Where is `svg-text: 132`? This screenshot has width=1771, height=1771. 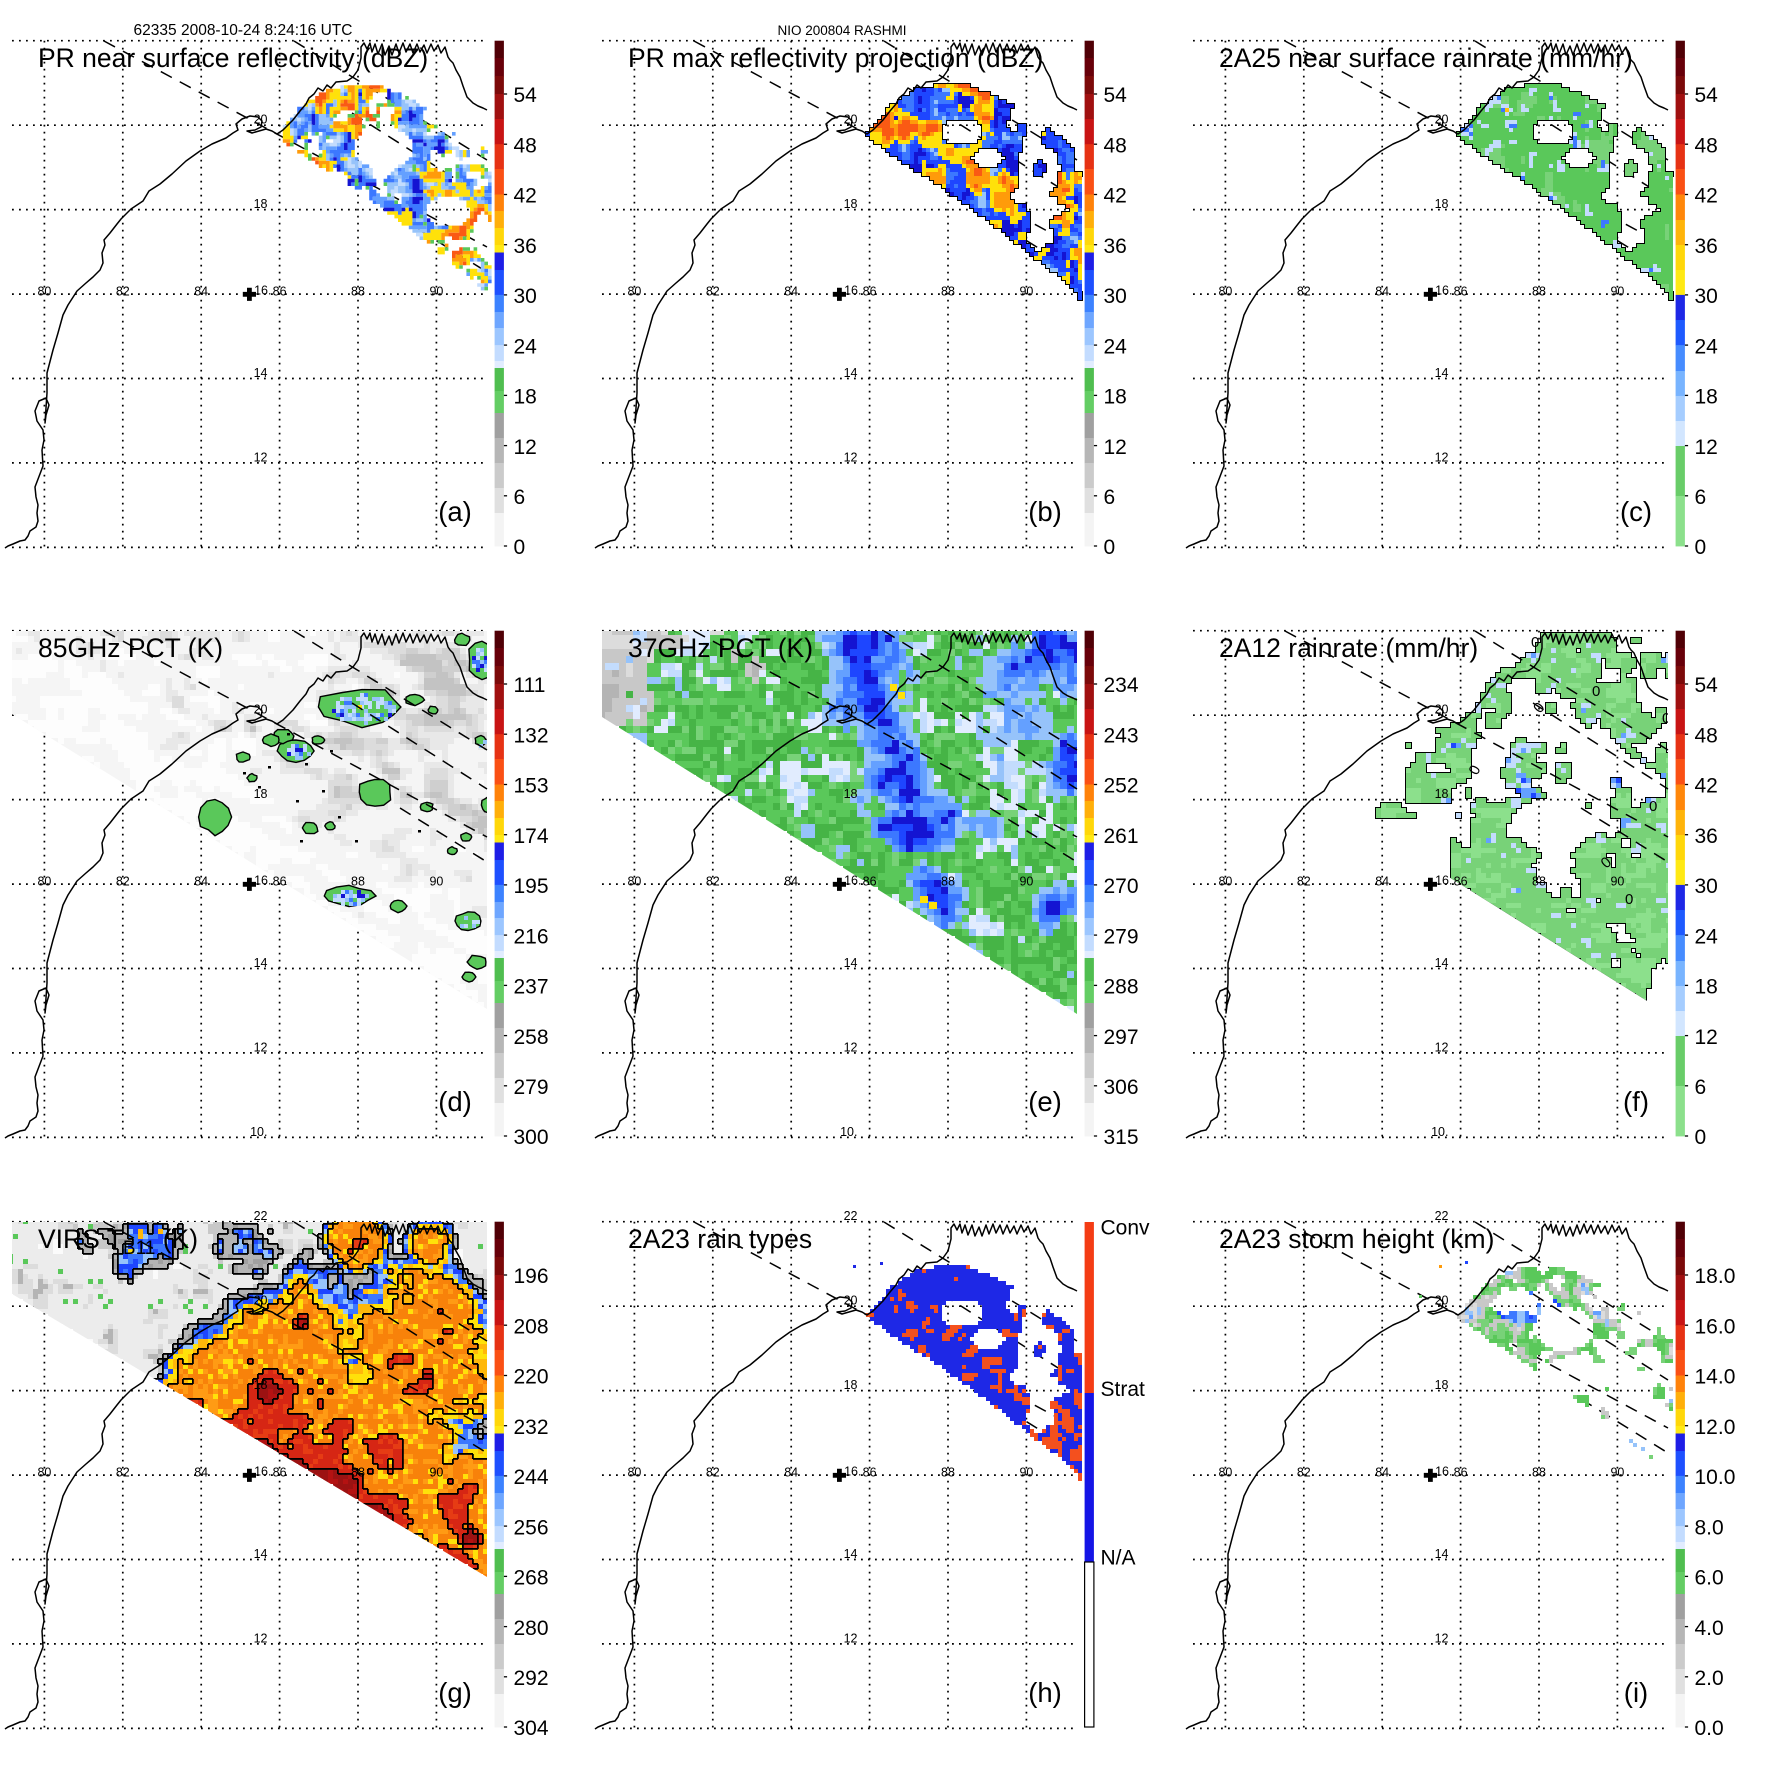
svg-text: 132 is located at coordinates (531, 736).